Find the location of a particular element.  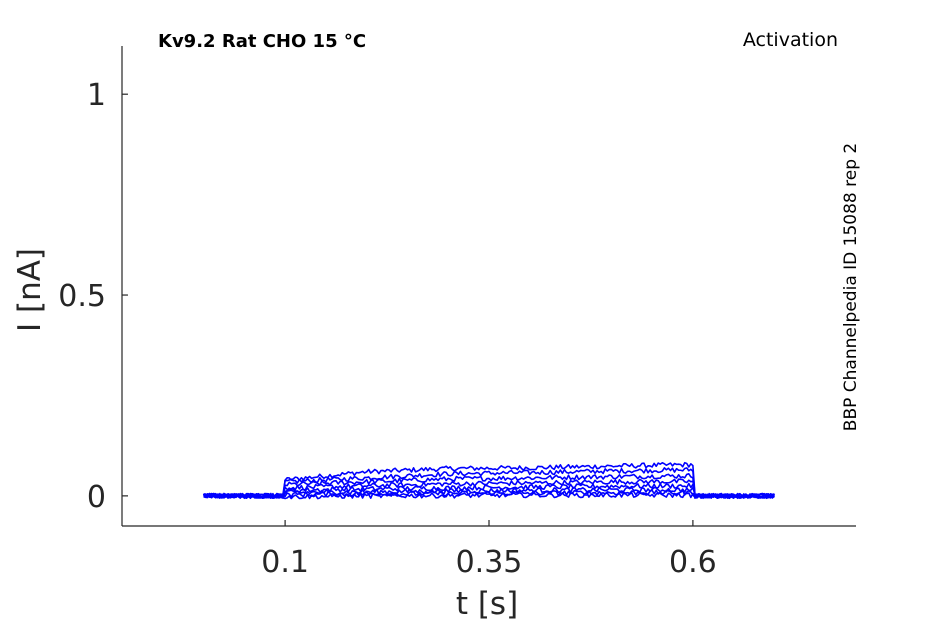

source-label: BBP Channelpedia ID 15088 rep 2 is located at coordinates (851, 287).